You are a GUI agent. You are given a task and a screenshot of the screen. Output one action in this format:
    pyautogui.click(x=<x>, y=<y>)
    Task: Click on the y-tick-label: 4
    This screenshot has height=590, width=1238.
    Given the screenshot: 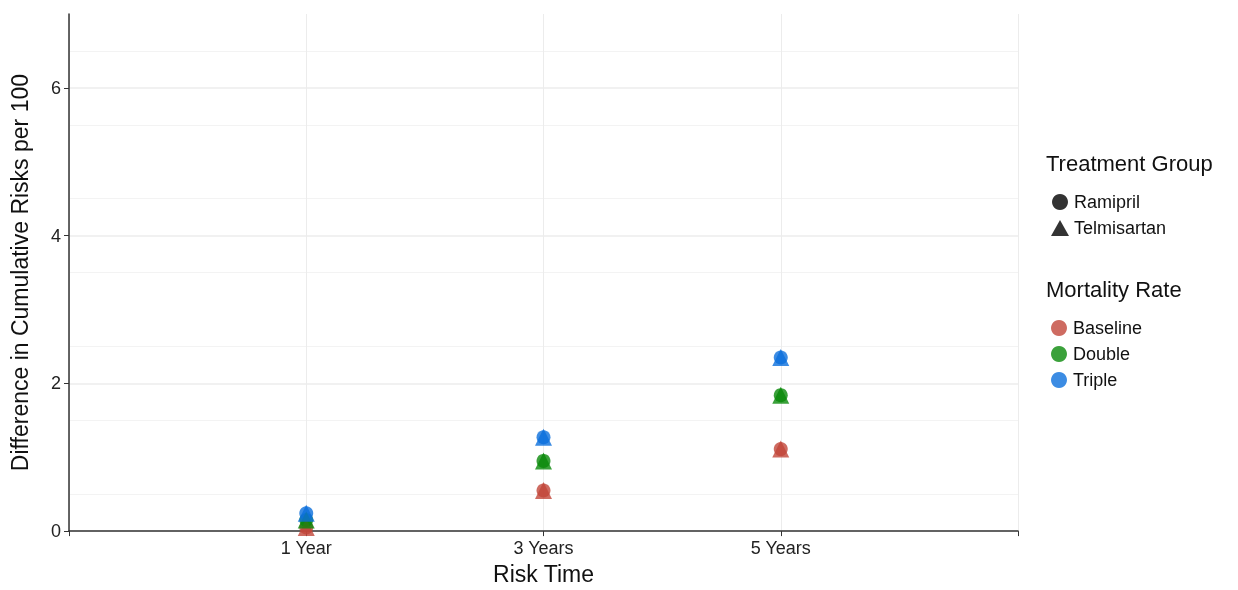 What is the action you would take?
    pyautogui.click(x=55, y=235)
    